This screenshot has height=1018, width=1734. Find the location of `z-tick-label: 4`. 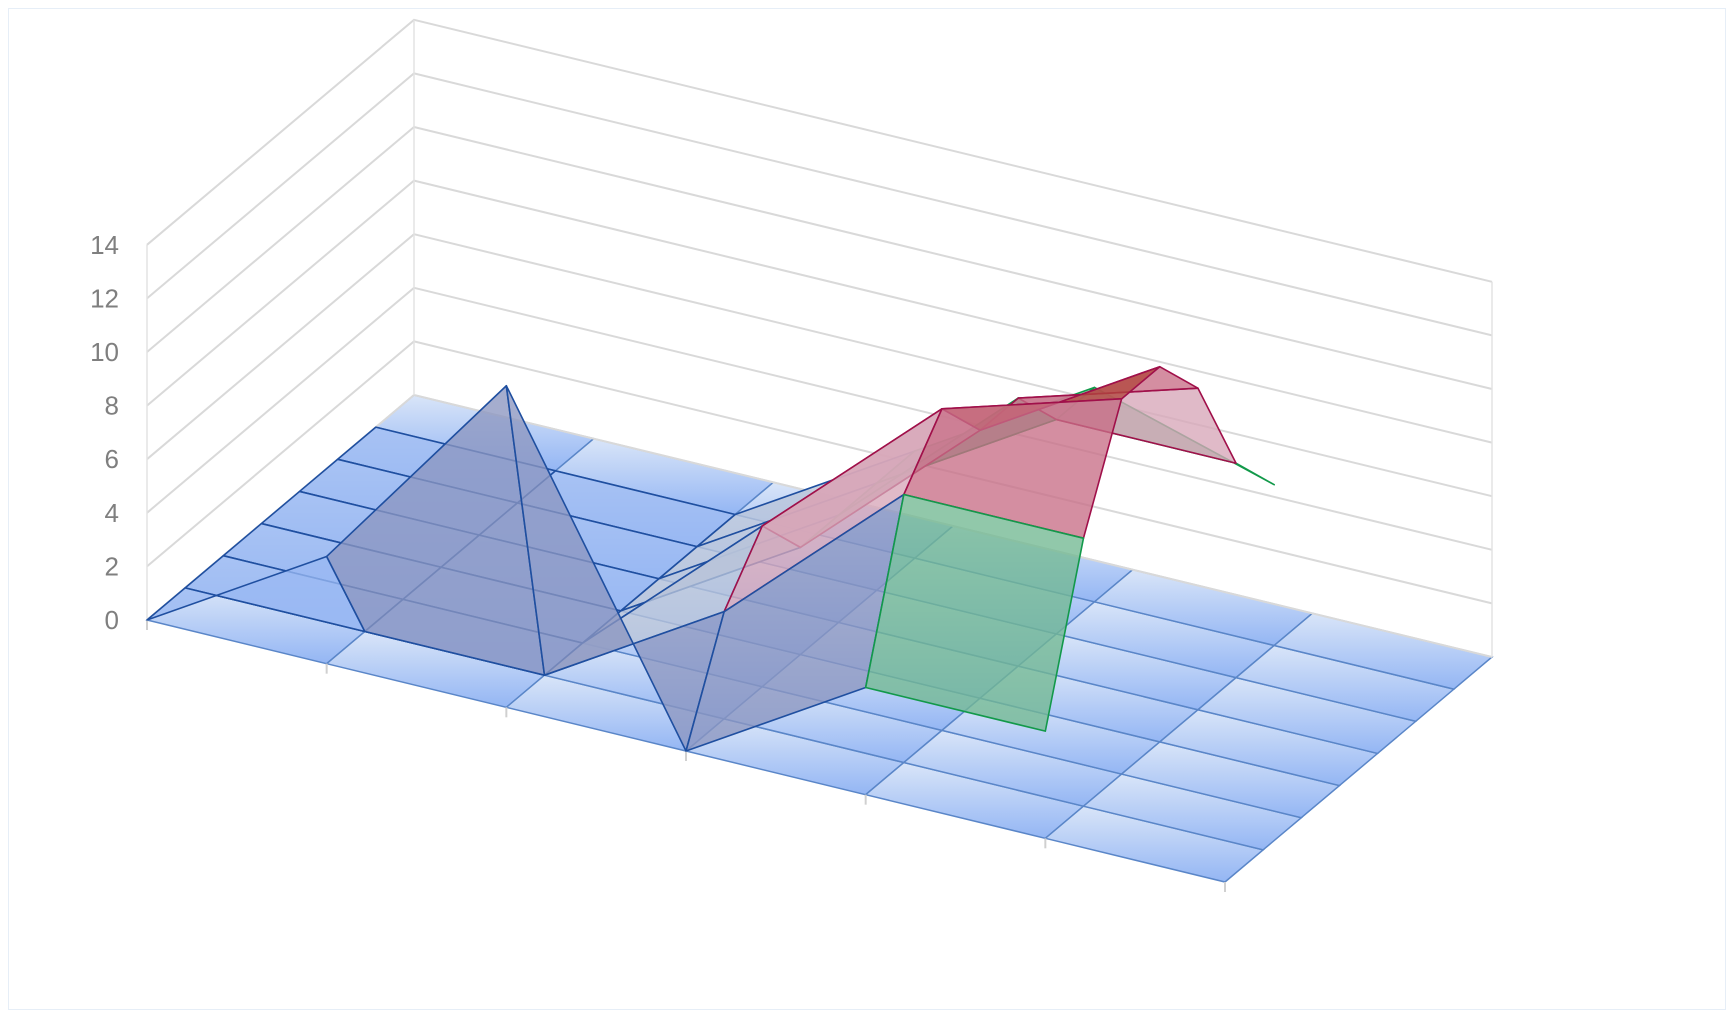

z-tick-label: 4 is located at coordinates (112, 513).